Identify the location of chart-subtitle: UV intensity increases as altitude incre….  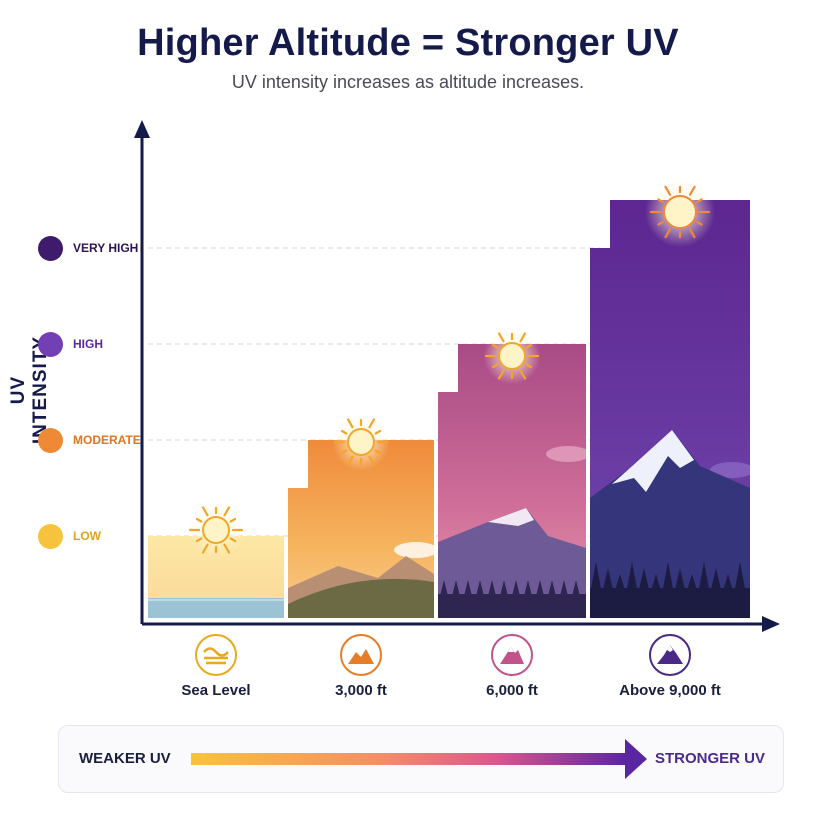
(408, 82).